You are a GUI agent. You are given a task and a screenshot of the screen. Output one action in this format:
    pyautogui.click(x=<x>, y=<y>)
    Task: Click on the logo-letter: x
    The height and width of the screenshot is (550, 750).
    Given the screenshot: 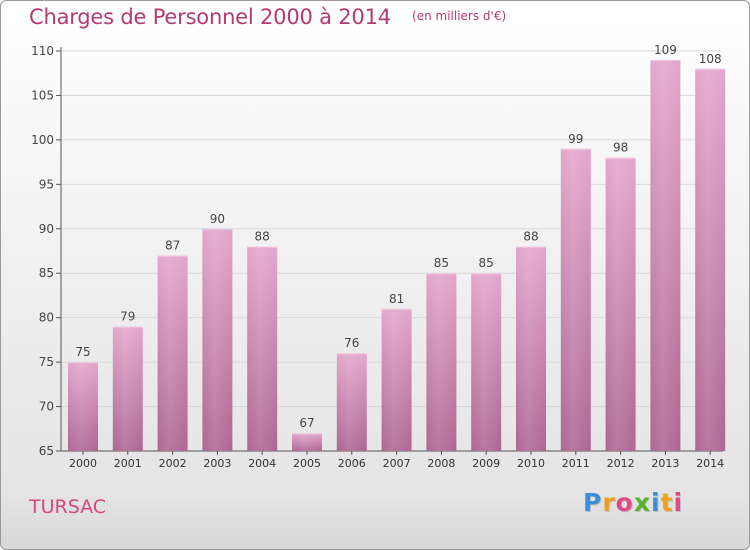 What is the action you would take?
    pyautogui.click(x=642, y=502)
    